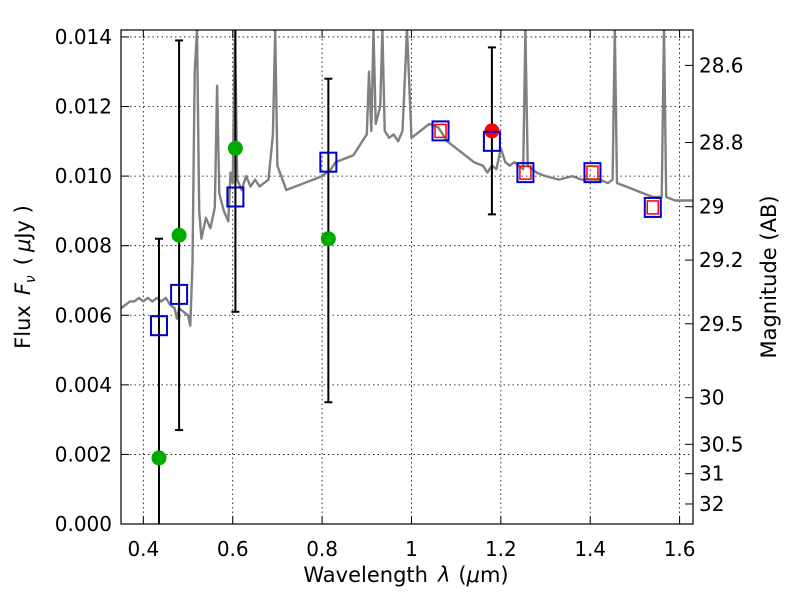 This screenshot has width=800, height=600. I want to click on x-tick-label: 0.4, so click(143, 549).